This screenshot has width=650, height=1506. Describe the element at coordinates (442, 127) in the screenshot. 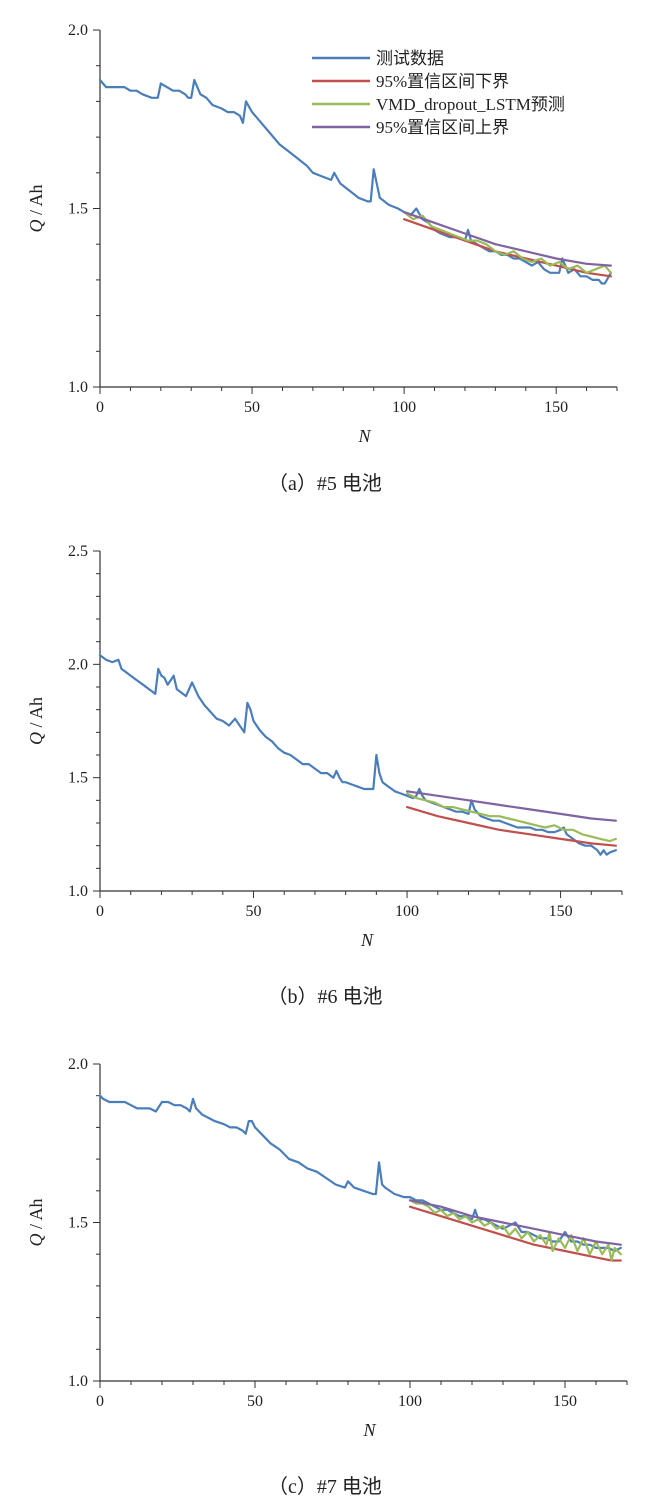

I see `legend-entry-4: 95%置信区间上界` at that location.